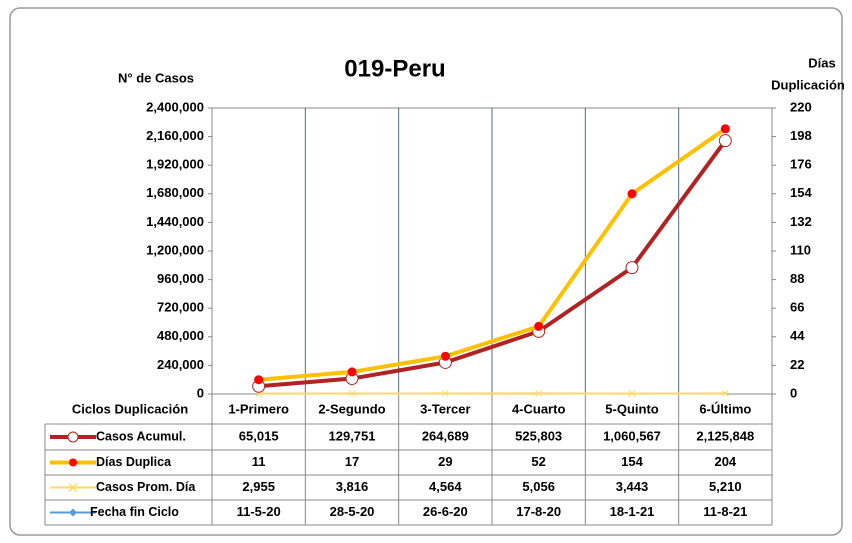 This screenshot has height=543, width=852. What do you see at coordinates (445, 408) in the screenshot?
I see `x-tick-label: 3-Tercer` at bounding box center [445, 408].